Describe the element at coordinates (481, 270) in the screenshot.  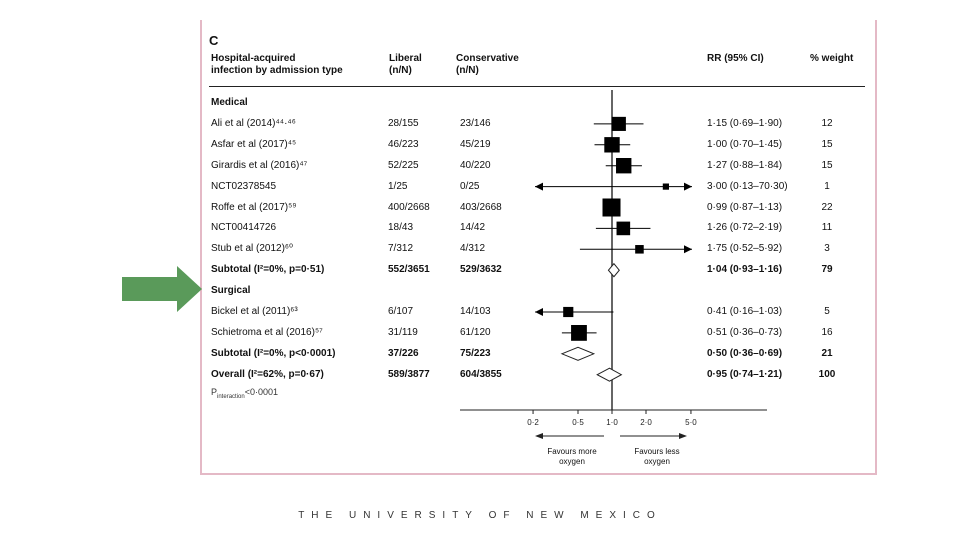
I see `conservative-count: 529/3632` at that location.